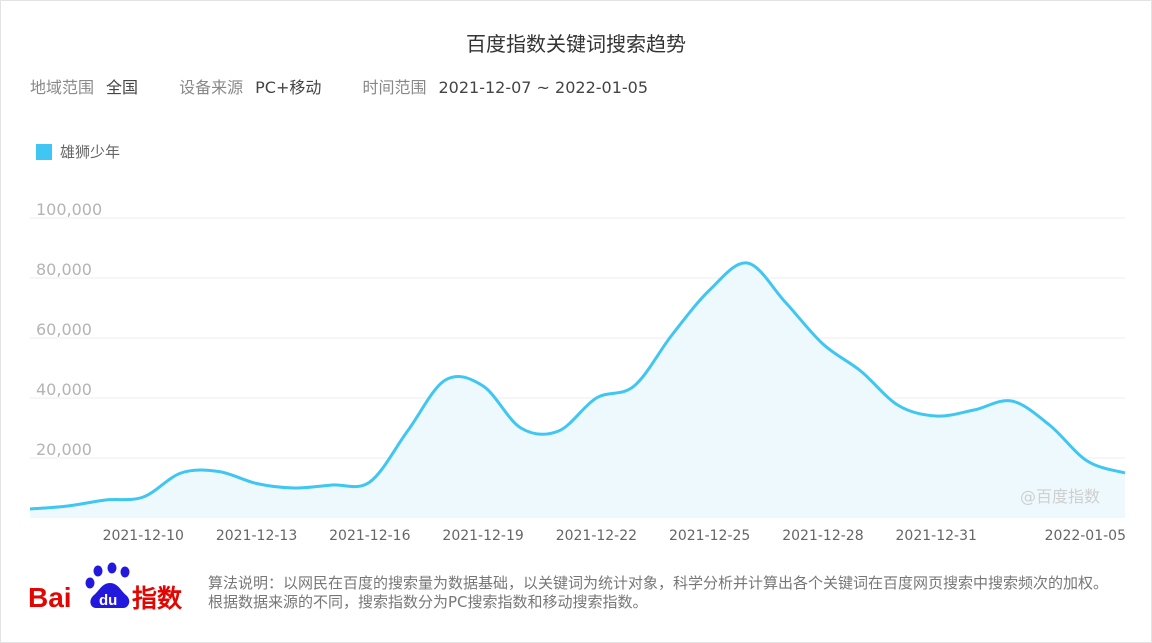  I want to click on region-value: 全国, so click(122, 87).